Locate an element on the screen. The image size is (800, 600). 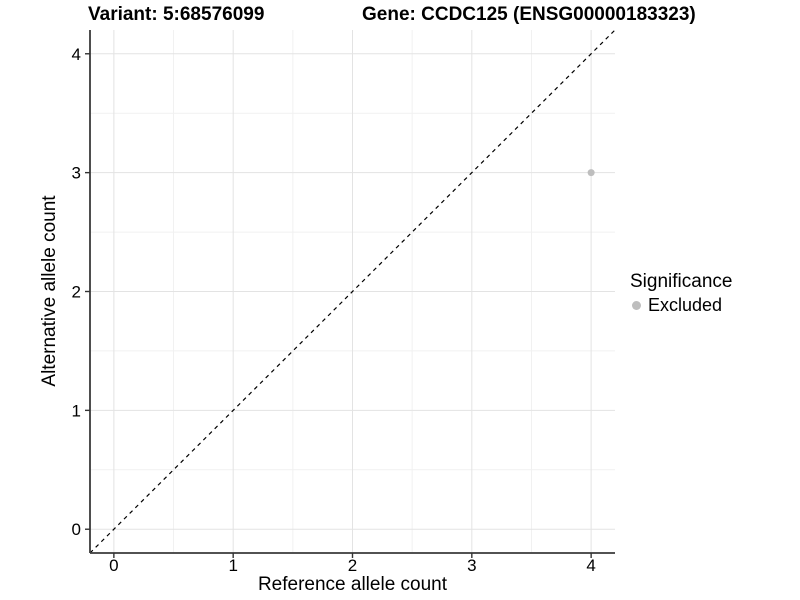
x-tick-label: 2 is located at coordinates (352, 565).